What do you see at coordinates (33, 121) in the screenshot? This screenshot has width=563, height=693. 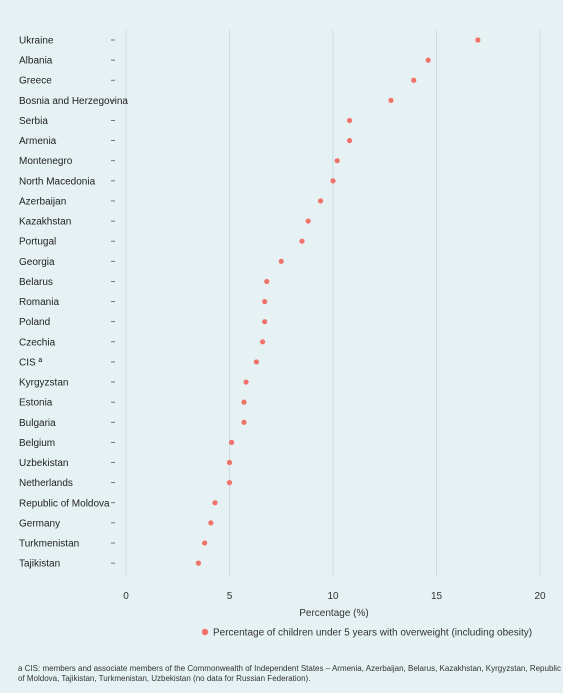 I see `category-label: Serbia` at bounding box center [33, 121].